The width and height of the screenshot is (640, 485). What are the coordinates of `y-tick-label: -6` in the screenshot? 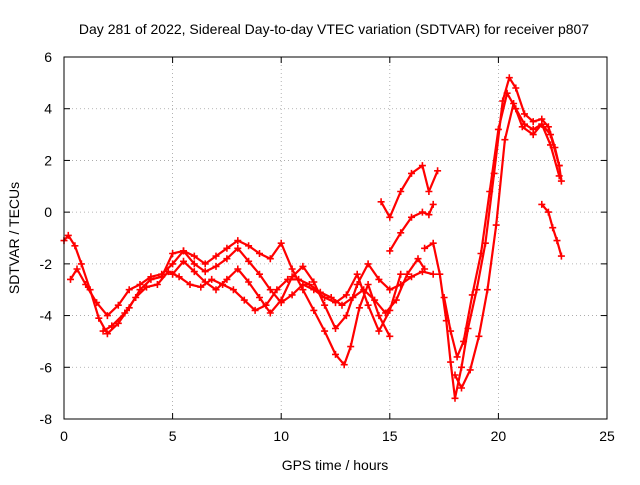 It's located at (46, 367).